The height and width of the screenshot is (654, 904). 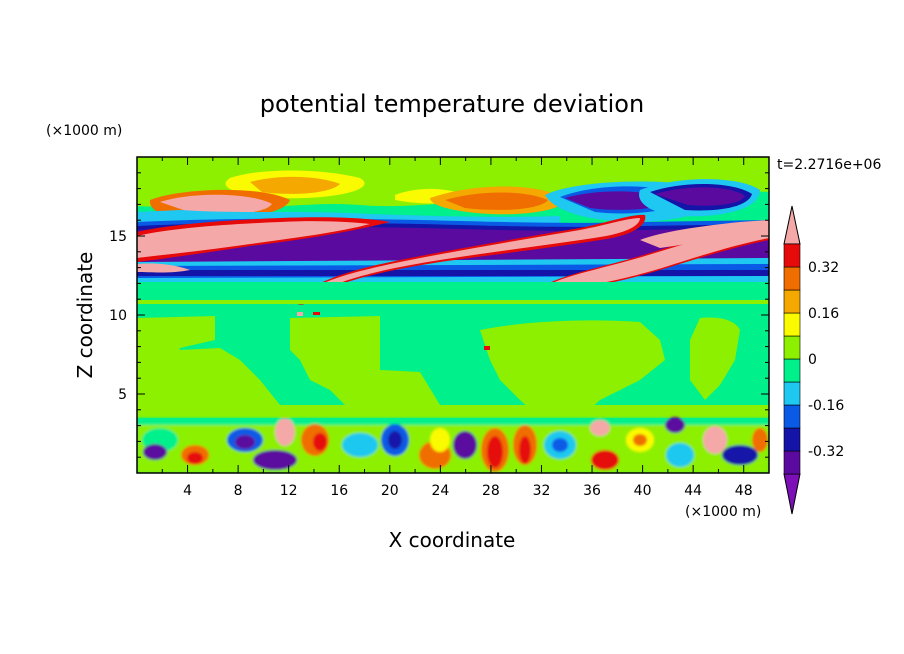 What do you see at coordinates (723, 512) in the screenshot?
I see `x-axis-unit: (×1000 m)` at bounding box center [723, 512].